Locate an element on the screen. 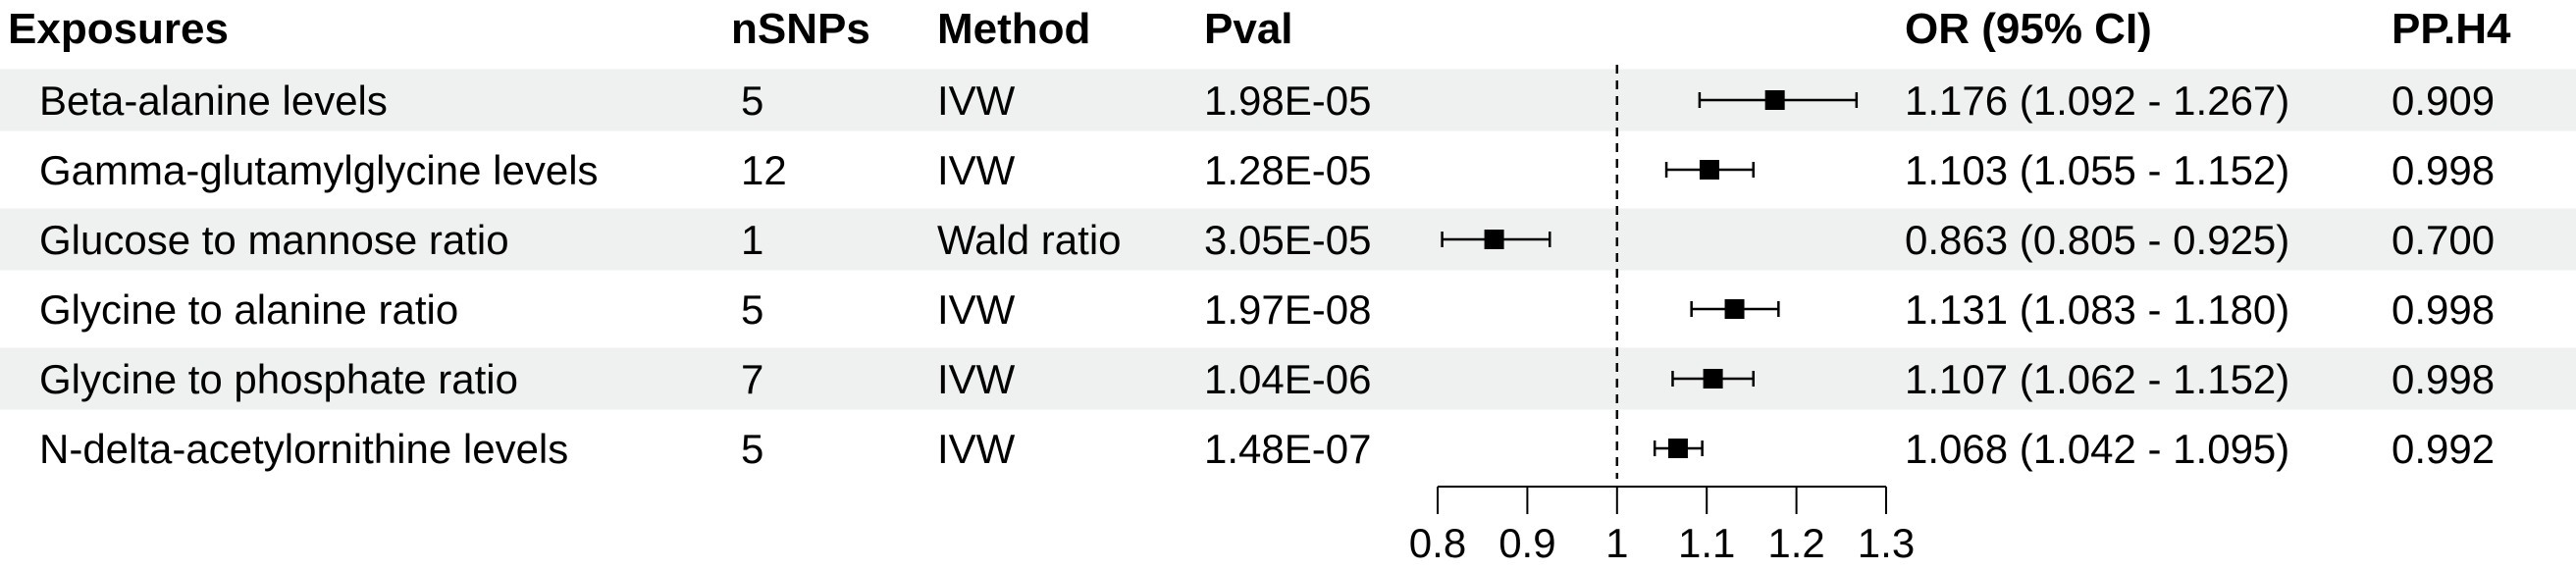 The image size is (2576, 570). cell-pph4: 0.700 is located at coordinates (2443, 240).